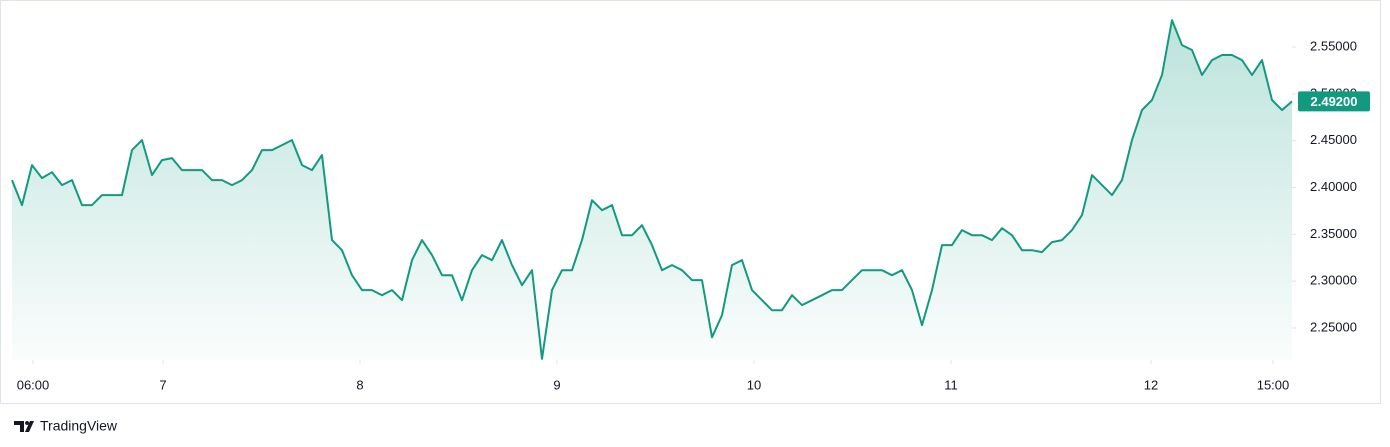 The height and width of the screenshot is (447, 1390). What do you see at coordinates (33, 384) in the screenshot?
I see `x-tick-label: 06:00` at bounding box center [33, 384].